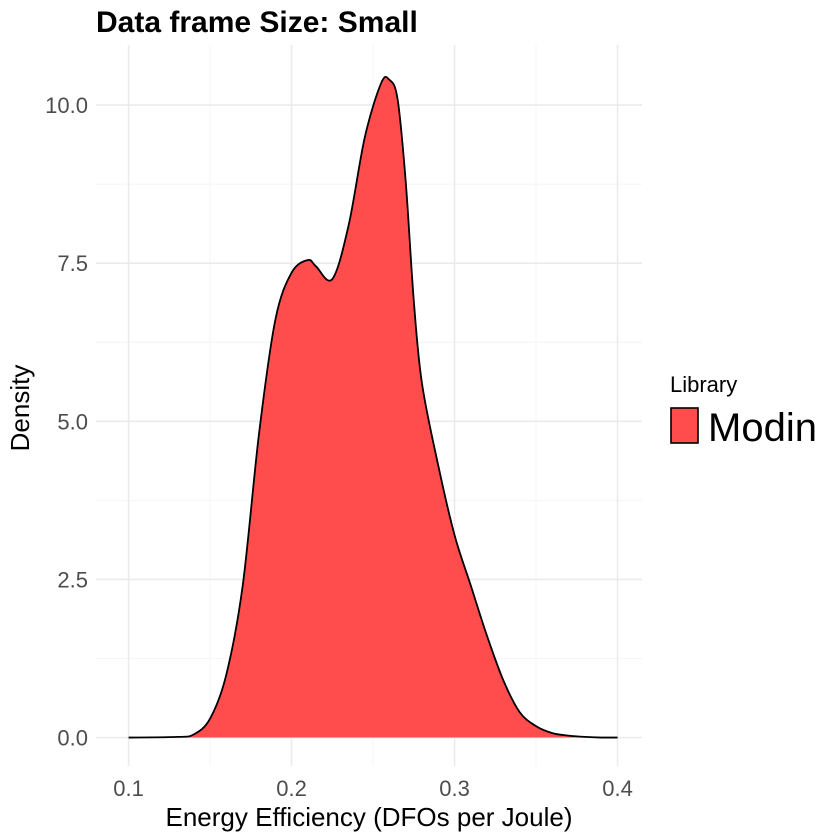 This screenshot has height=840, width=840. What do you see at coordinates (66, 105) in the screenshot?
I see `y-tick-label: 10.0` at bounding box center [66, 105].